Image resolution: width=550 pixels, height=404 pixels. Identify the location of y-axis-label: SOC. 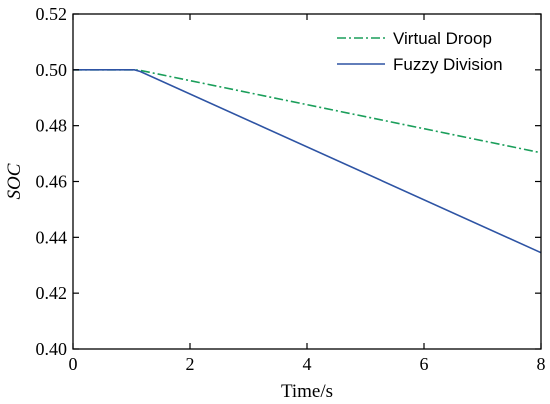
(14, 181).